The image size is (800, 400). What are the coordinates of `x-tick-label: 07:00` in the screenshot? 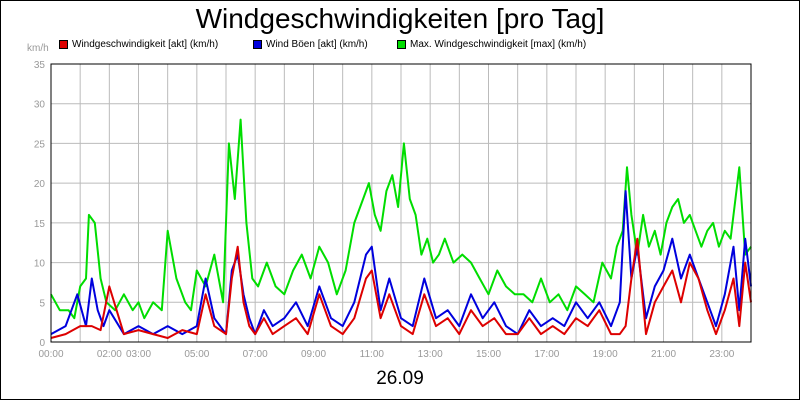 It's located at (255, 354).